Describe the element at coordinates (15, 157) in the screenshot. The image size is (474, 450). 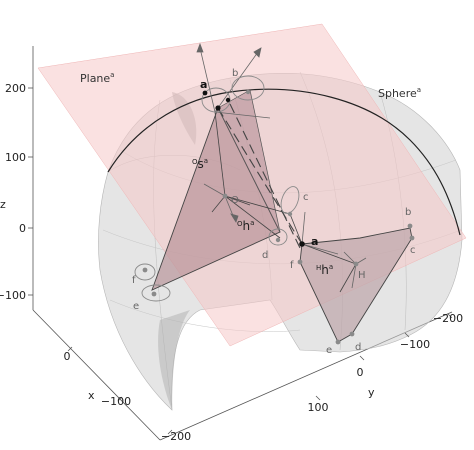
I see `z-tick-label: 100` at that location.